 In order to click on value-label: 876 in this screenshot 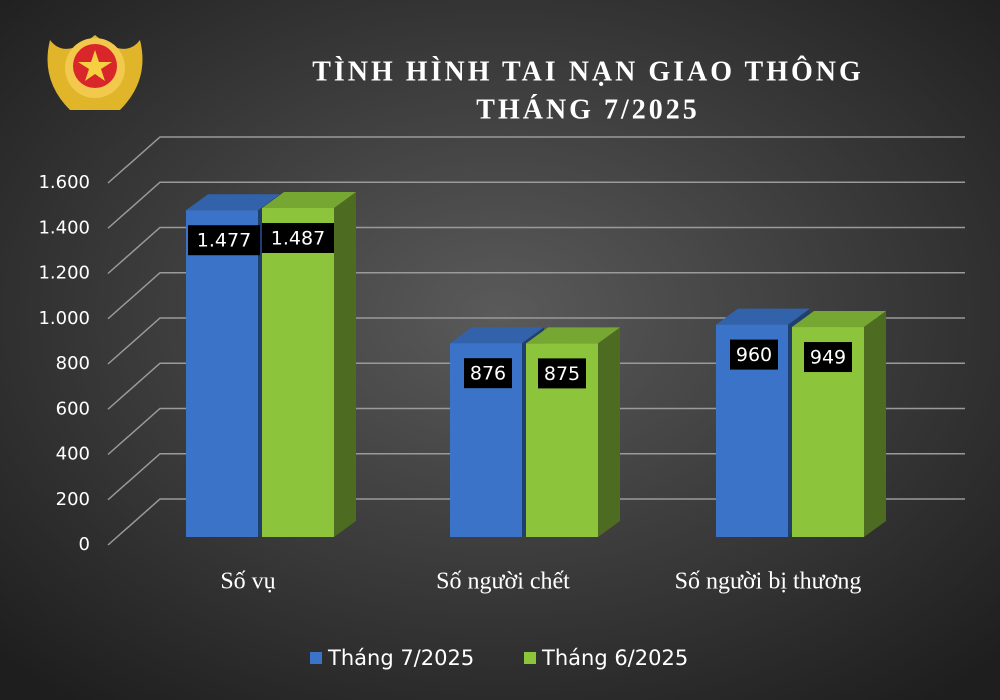, I will do `click(488, 374)`.